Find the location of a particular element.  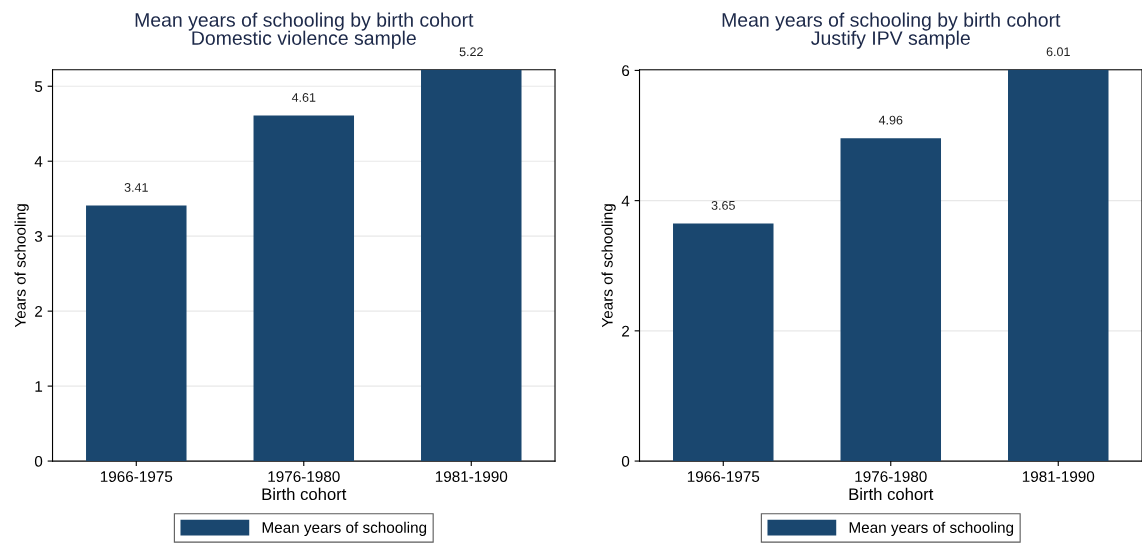

chart-subtitle: Justify IPV sample is located at coordinates (890, 39).